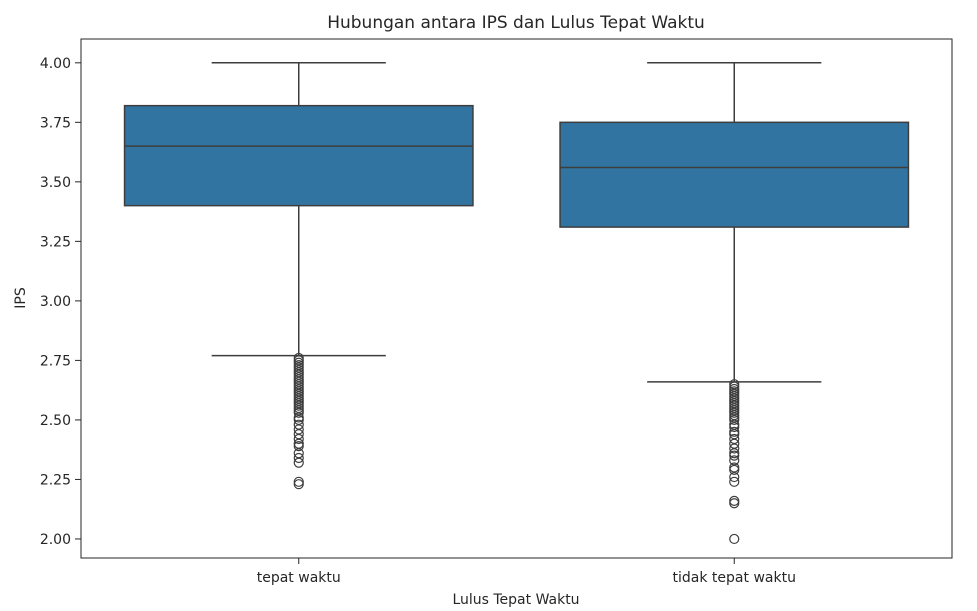 Image resolution: width=977 pixels, height=611 pixels. Describe the element at coordinates (55, 540) in the screenshot. I see `y-tick-label: 2.00` at that location.